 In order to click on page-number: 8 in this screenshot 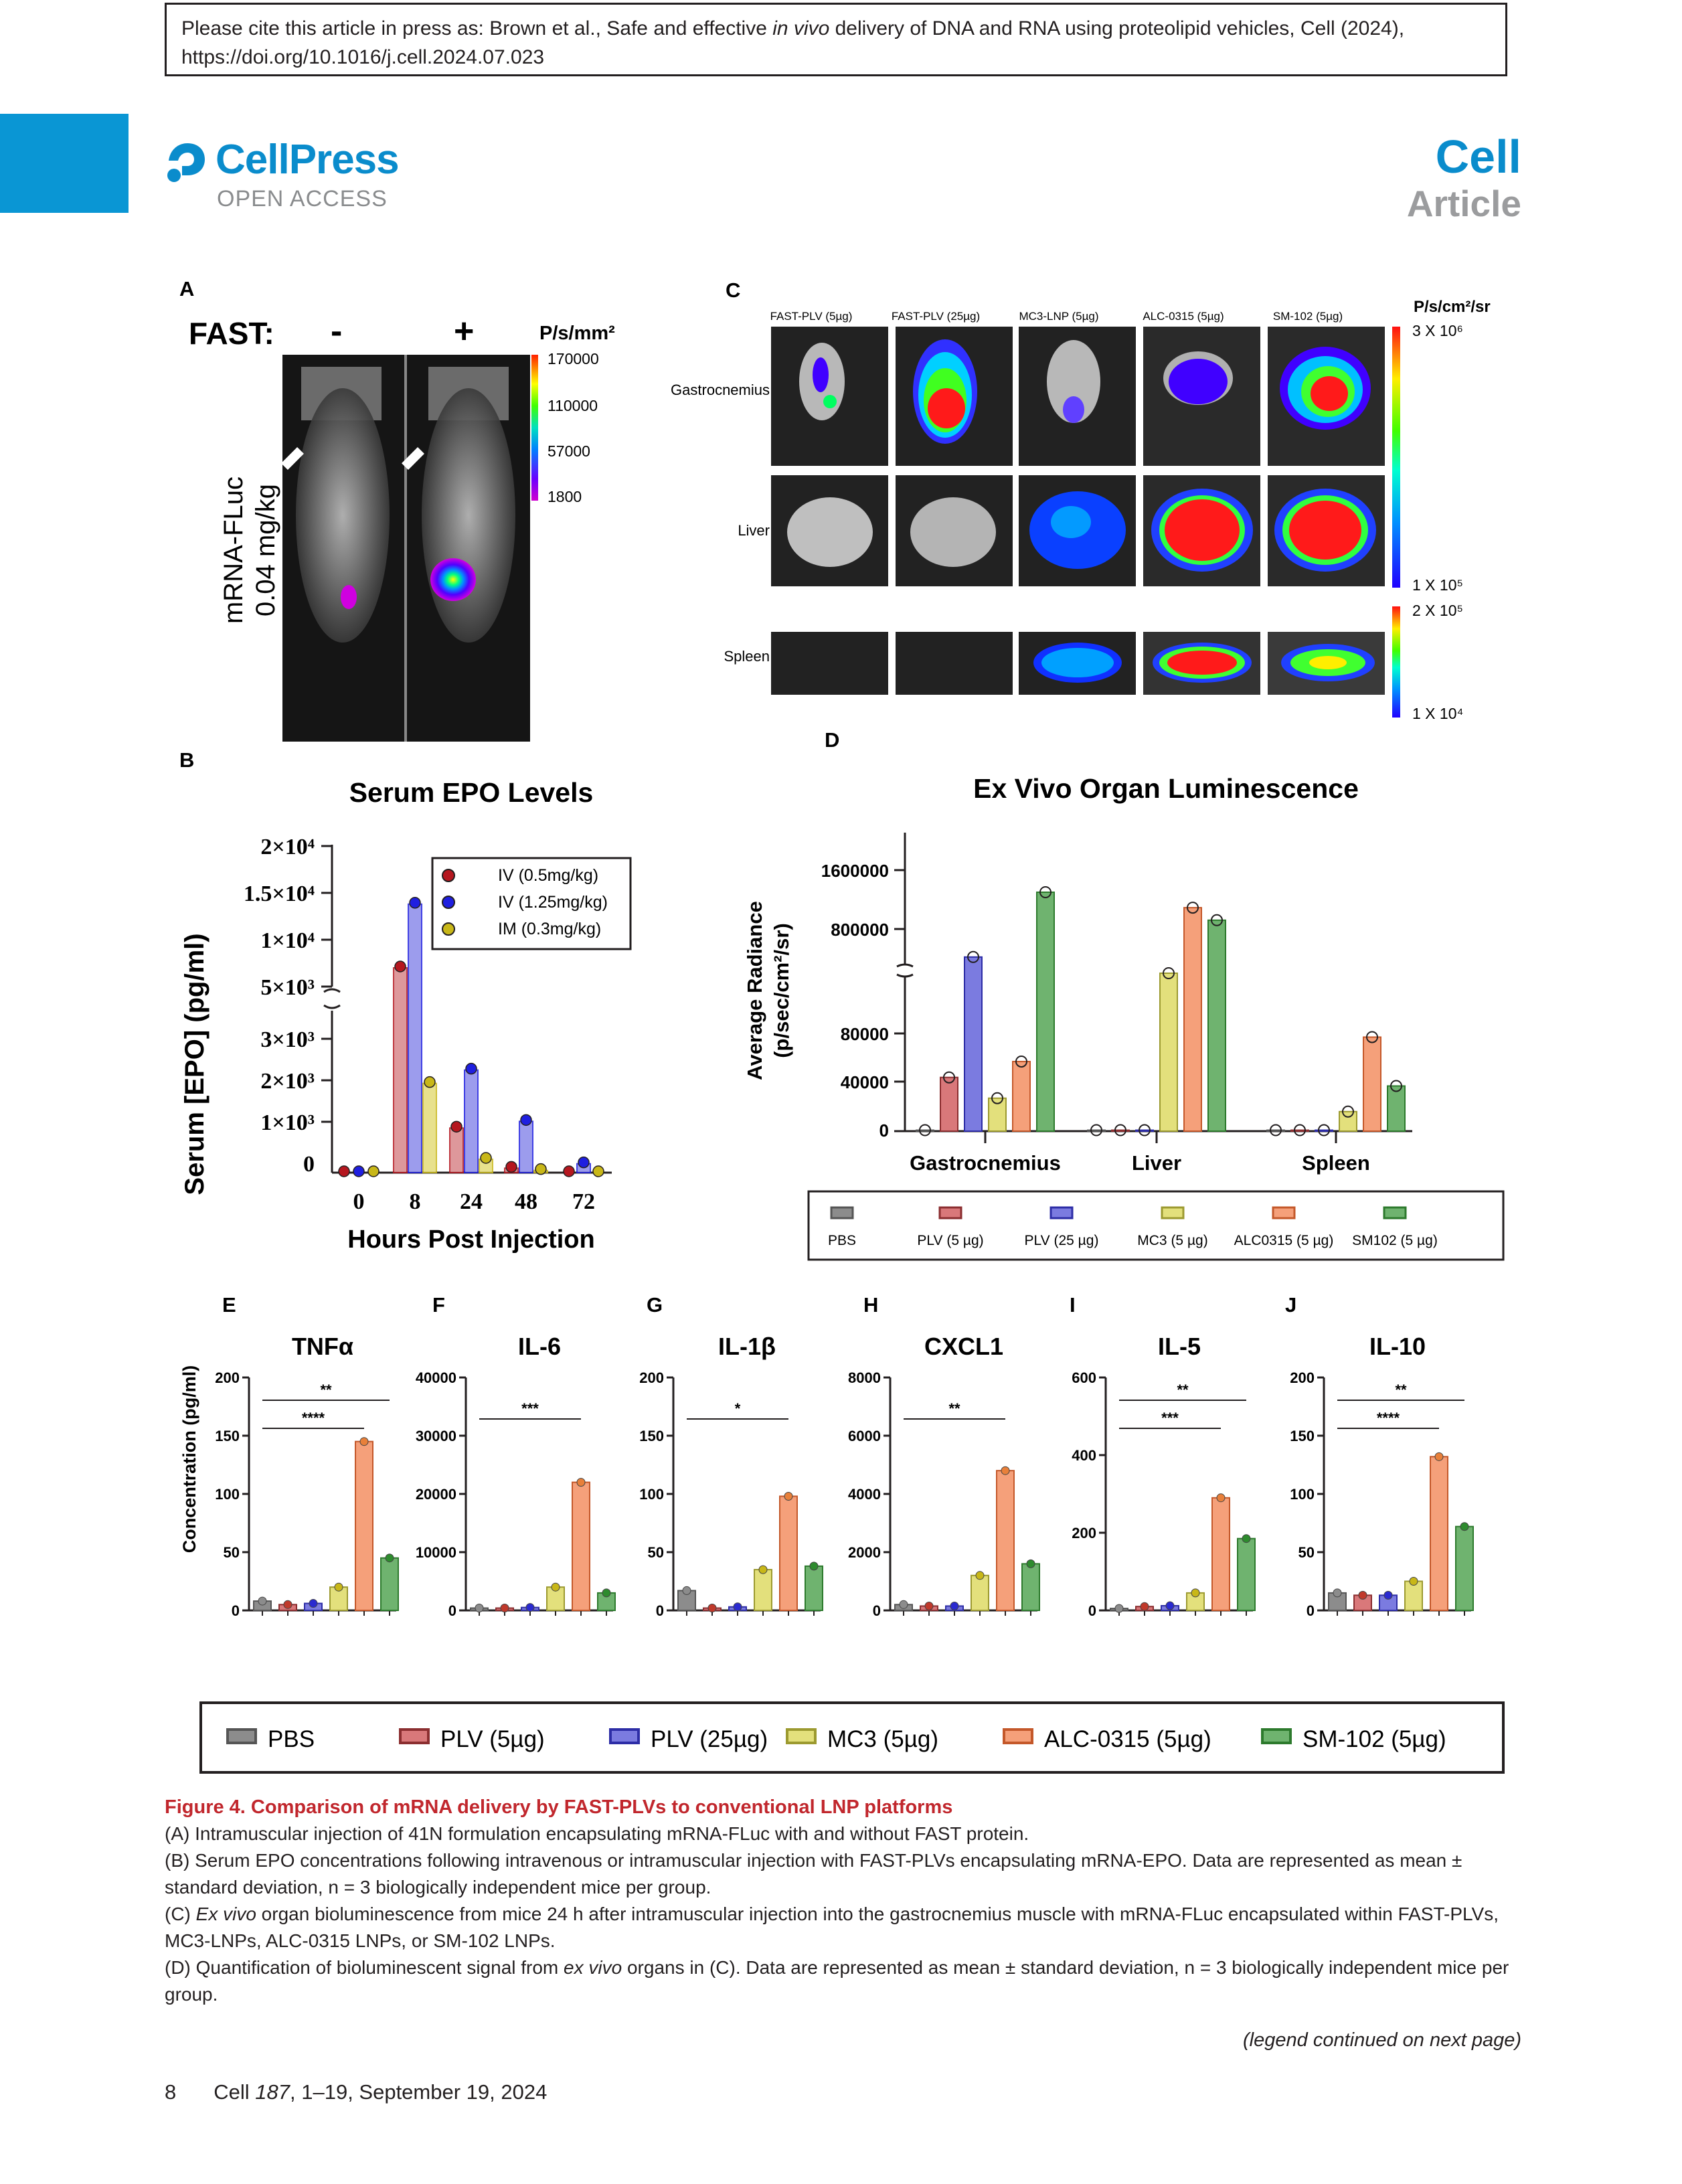, I will do `click(170, 2092)`.